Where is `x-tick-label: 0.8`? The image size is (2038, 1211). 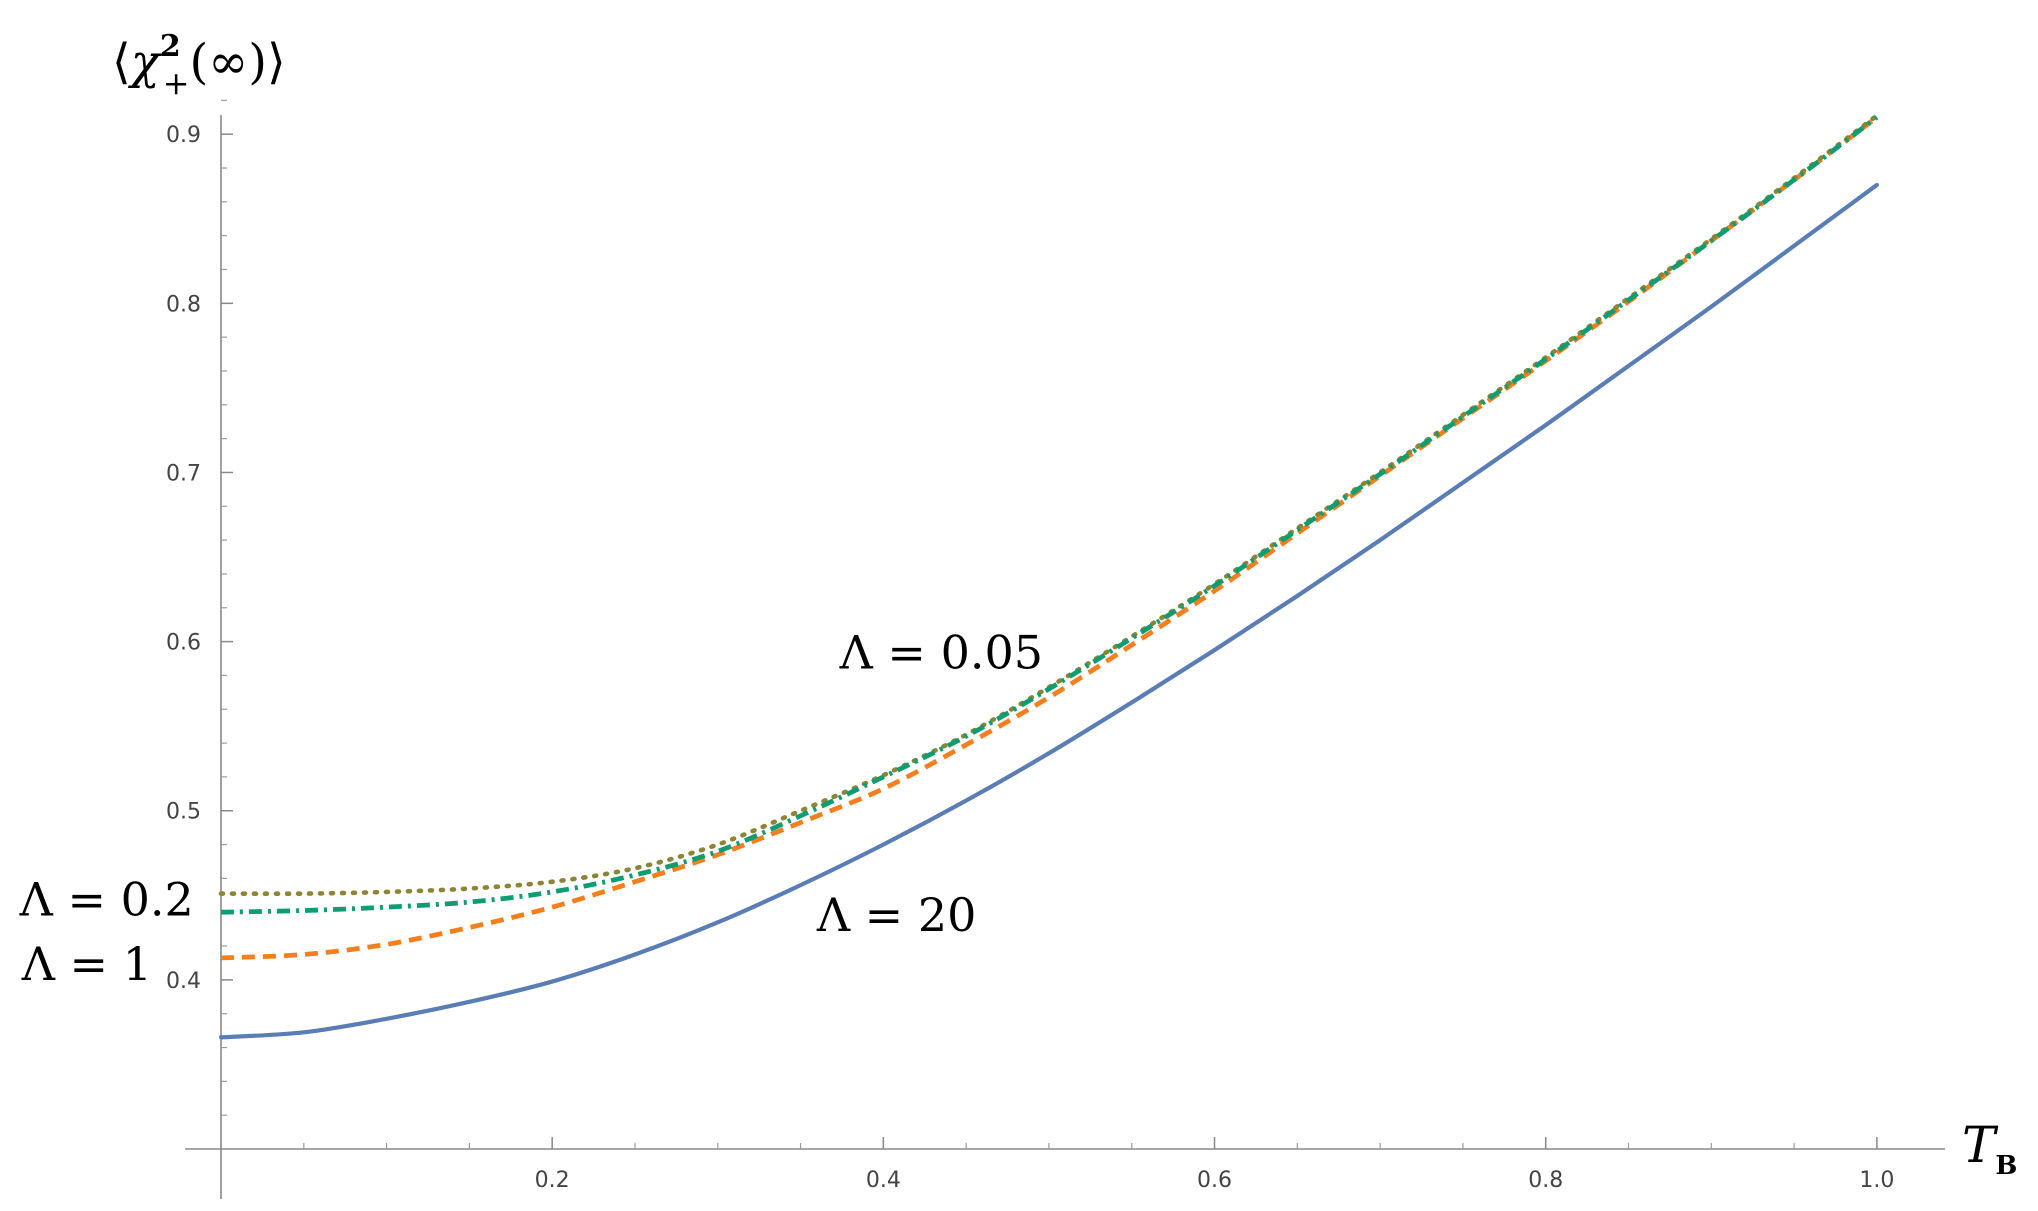
x-tick-label: 0.8 is located at coordinates (1545, 1180).